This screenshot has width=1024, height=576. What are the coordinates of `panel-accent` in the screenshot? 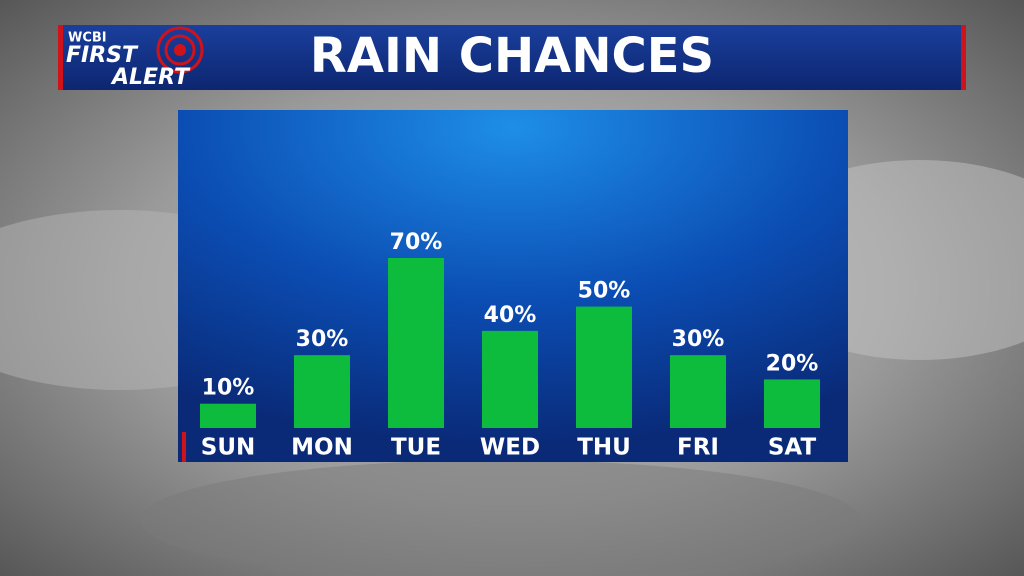 It's located at (184, 447).